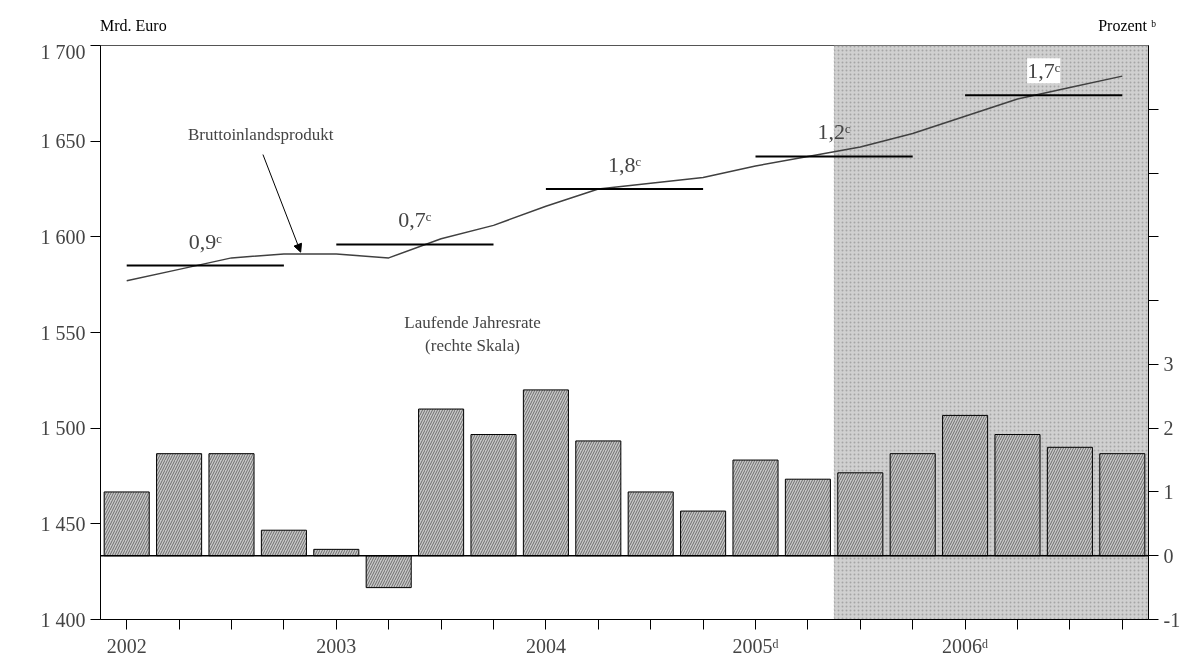 The height and width of the screenshot is (670, 1202). What do you see at coordinates (1044, 71) in the screenshot?
I see `annotation: 1,7ᶜ` at bounding box center [1044, 71].